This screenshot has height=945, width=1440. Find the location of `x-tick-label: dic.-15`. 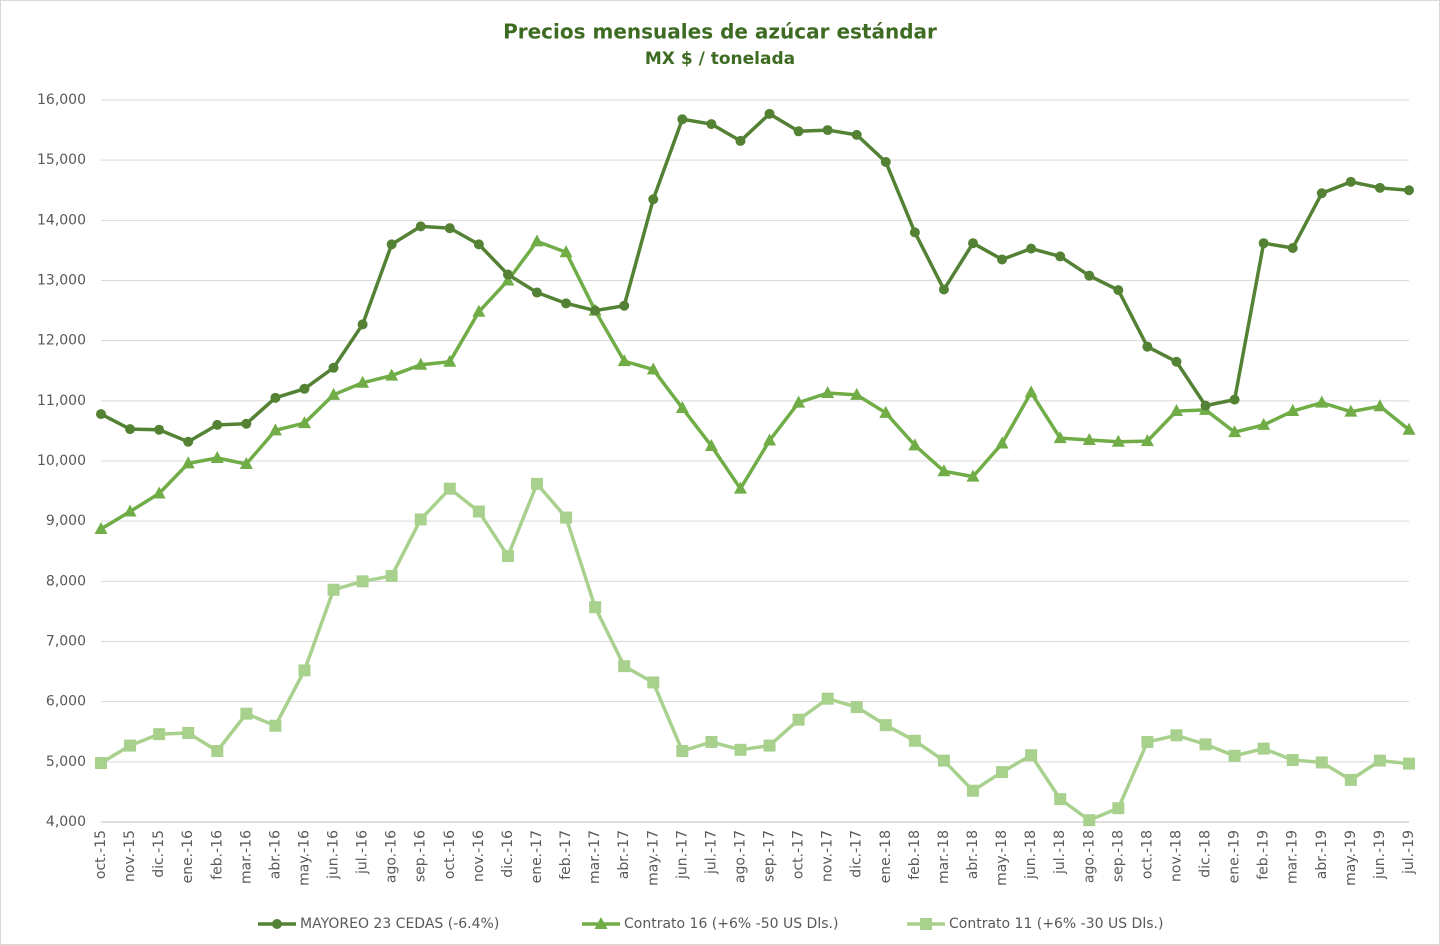

x-tick-label: dic.-15 is located at coordinates (159, 854).